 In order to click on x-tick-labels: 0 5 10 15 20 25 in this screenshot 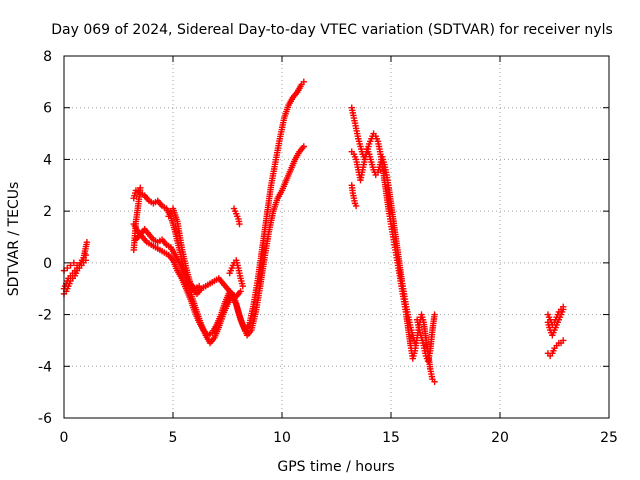, I will do `click(339, 438)`.